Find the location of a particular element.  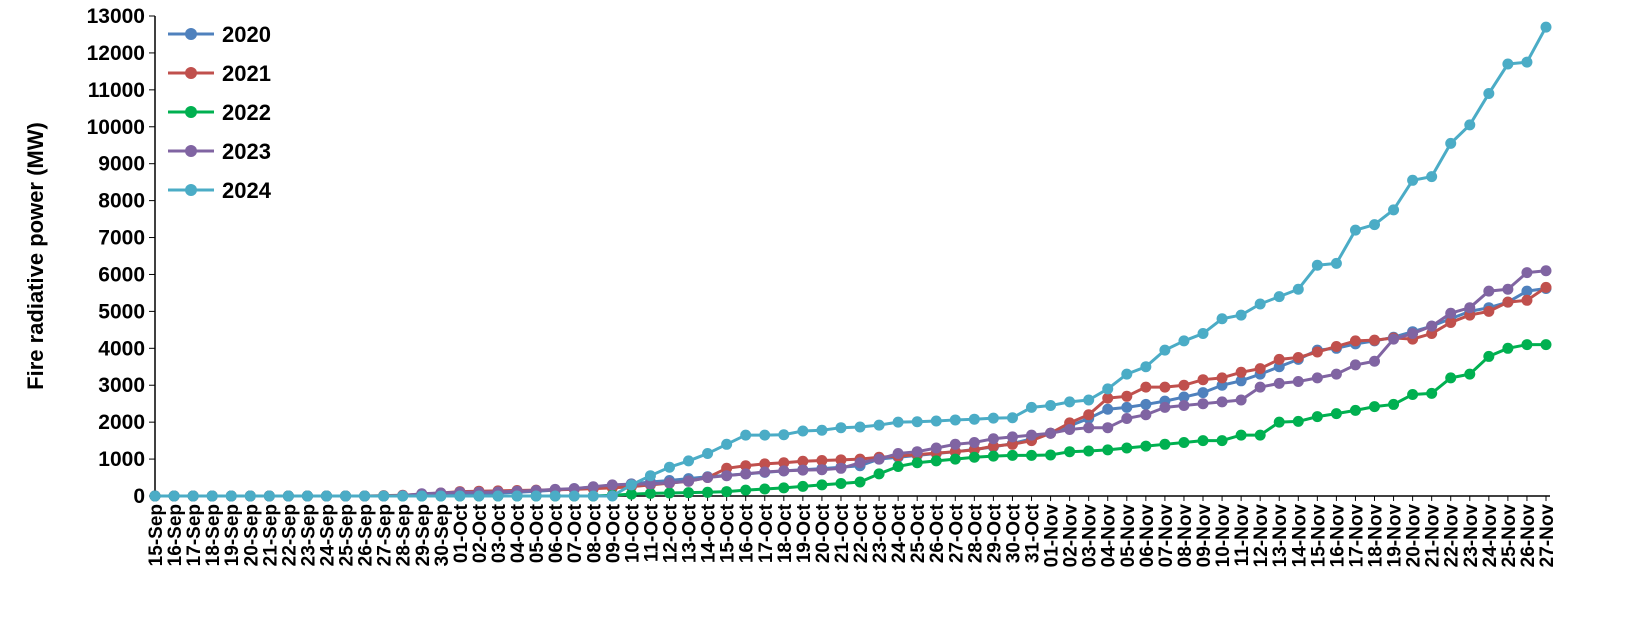

legend-item-2022: 2022 is located at coordinates (219, 112).